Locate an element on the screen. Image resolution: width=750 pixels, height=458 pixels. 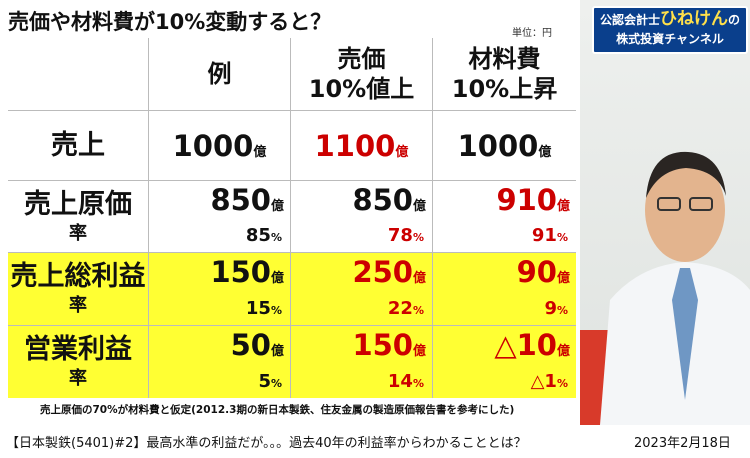
face is located at coordinates (685, 210).